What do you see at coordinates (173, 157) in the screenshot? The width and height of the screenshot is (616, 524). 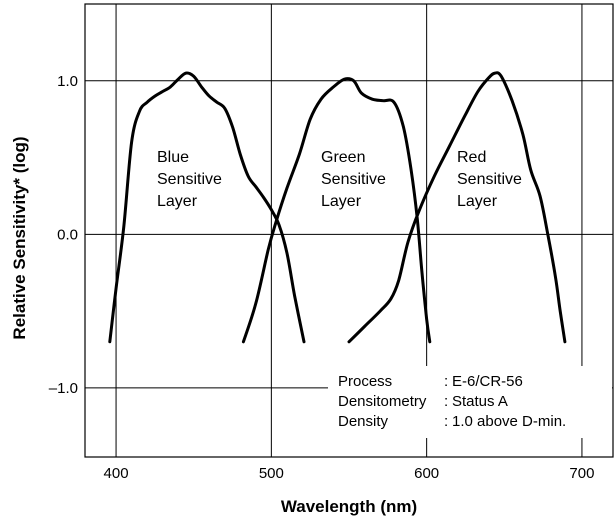 I see `blue-layer-label-line-1: Blue` at bounding box center [173, 157].